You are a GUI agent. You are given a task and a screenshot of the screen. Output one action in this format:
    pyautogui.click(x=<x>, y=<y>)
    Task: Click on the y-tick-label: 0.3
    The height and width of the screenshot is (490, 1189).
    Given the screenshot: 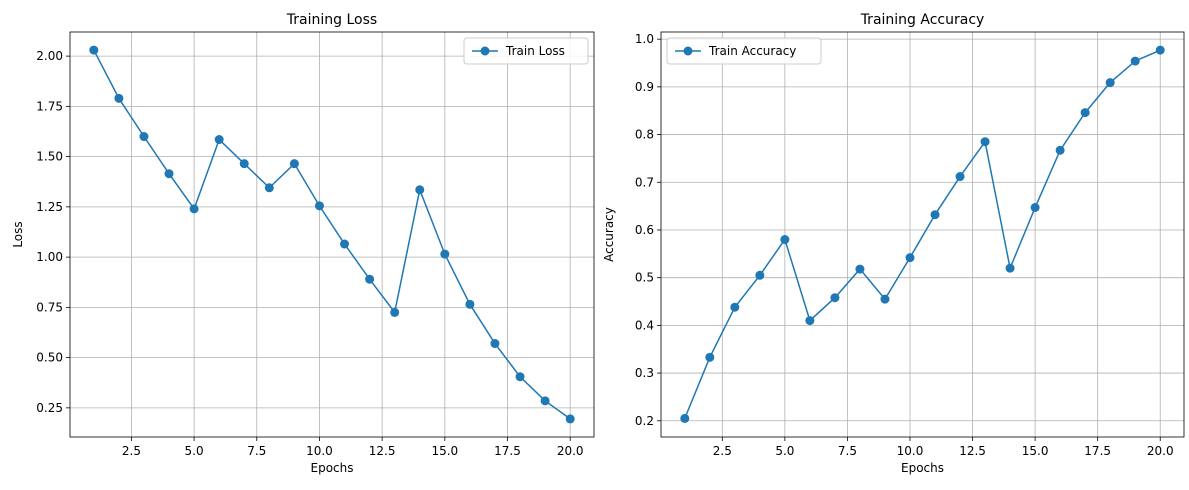 What is the action you would take?
    pyautogui.click(x=644, y=373)
    